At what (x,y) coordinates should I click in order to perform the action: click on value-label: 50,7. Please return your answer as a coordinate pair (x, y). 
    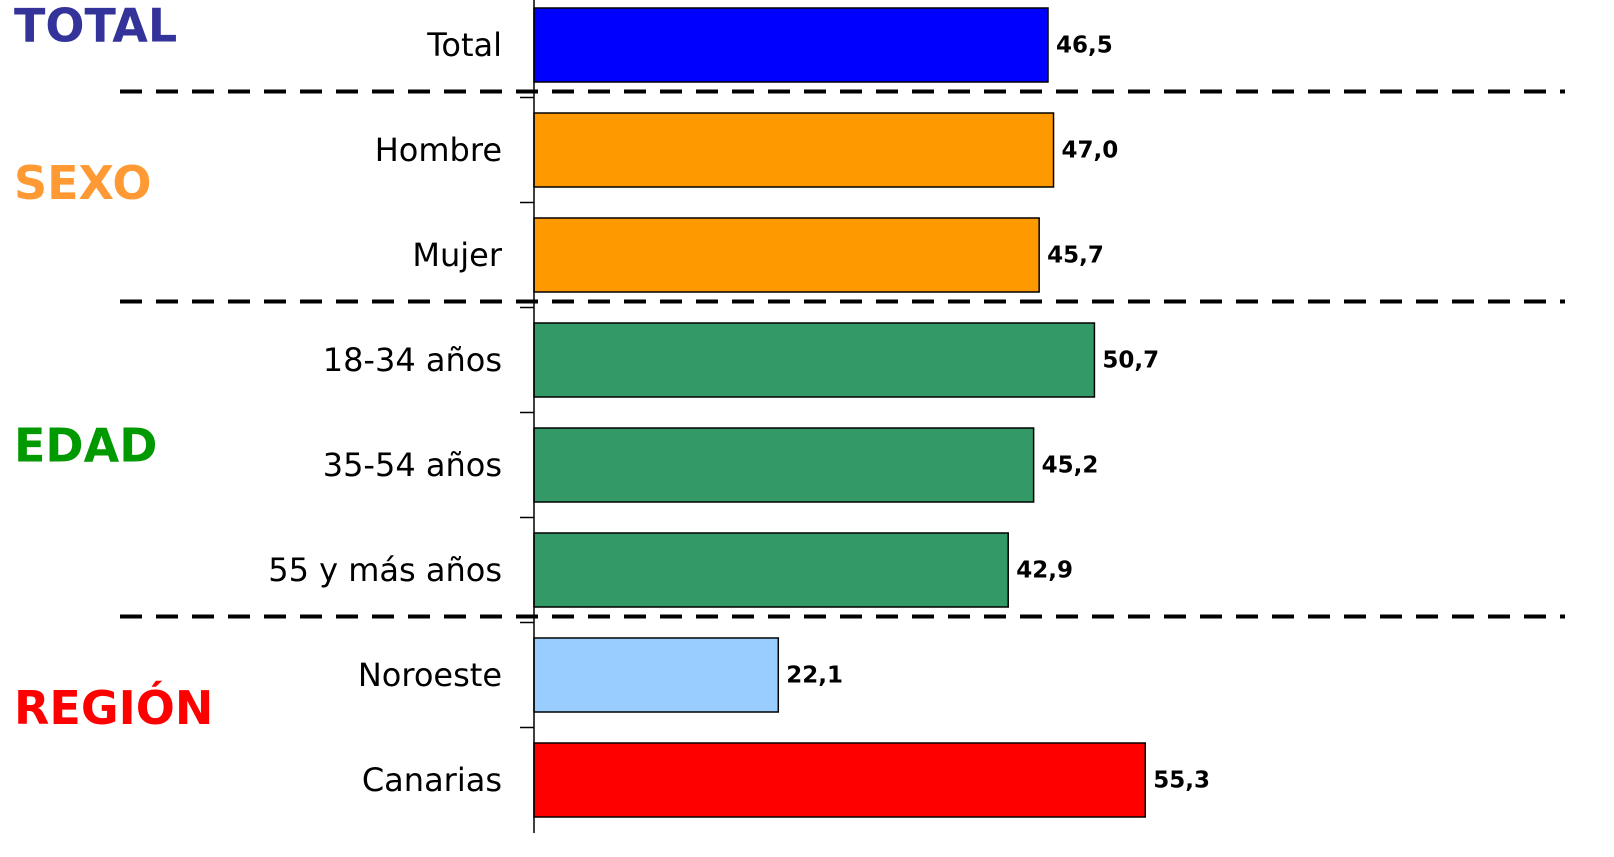
    Looking at the image, I should click on (1130, 361).